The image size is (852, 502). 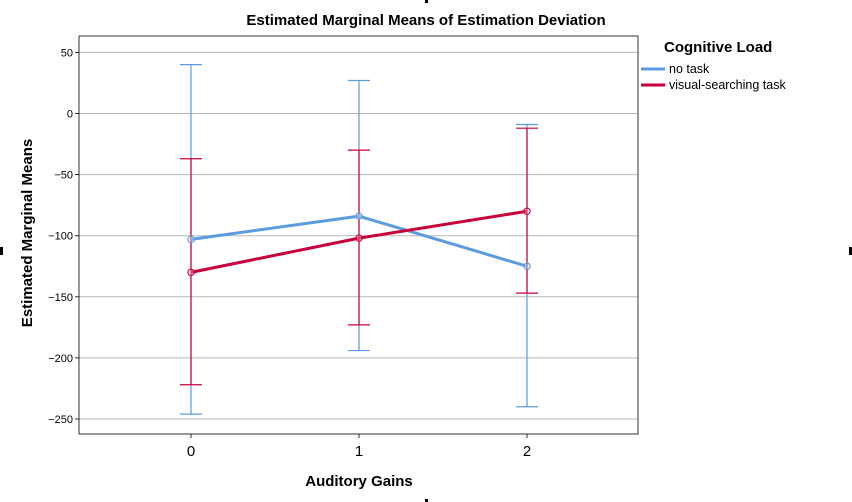 What do you see at coordinates (191, 451) in the screenshot?
I see `x-tick-label: 0` at bounding box center [191, 451].